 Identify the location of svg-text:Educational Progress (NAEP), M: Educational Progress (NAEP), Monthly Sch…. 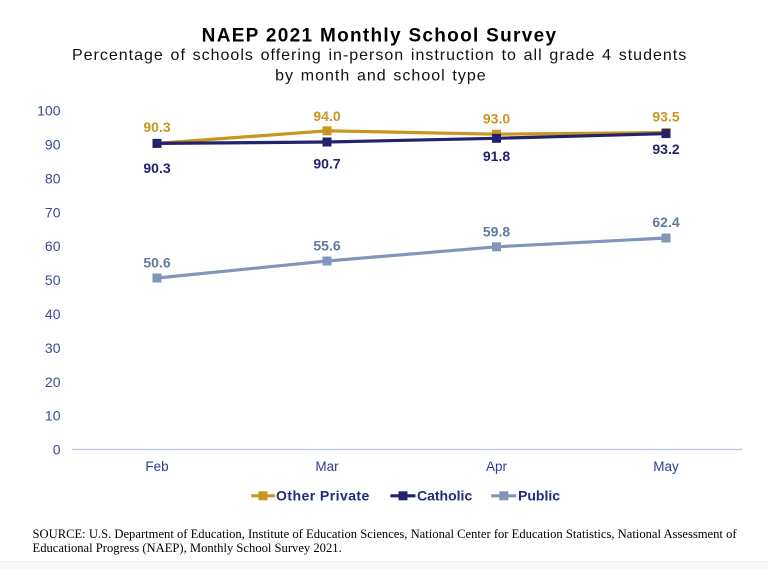
(187, 548).